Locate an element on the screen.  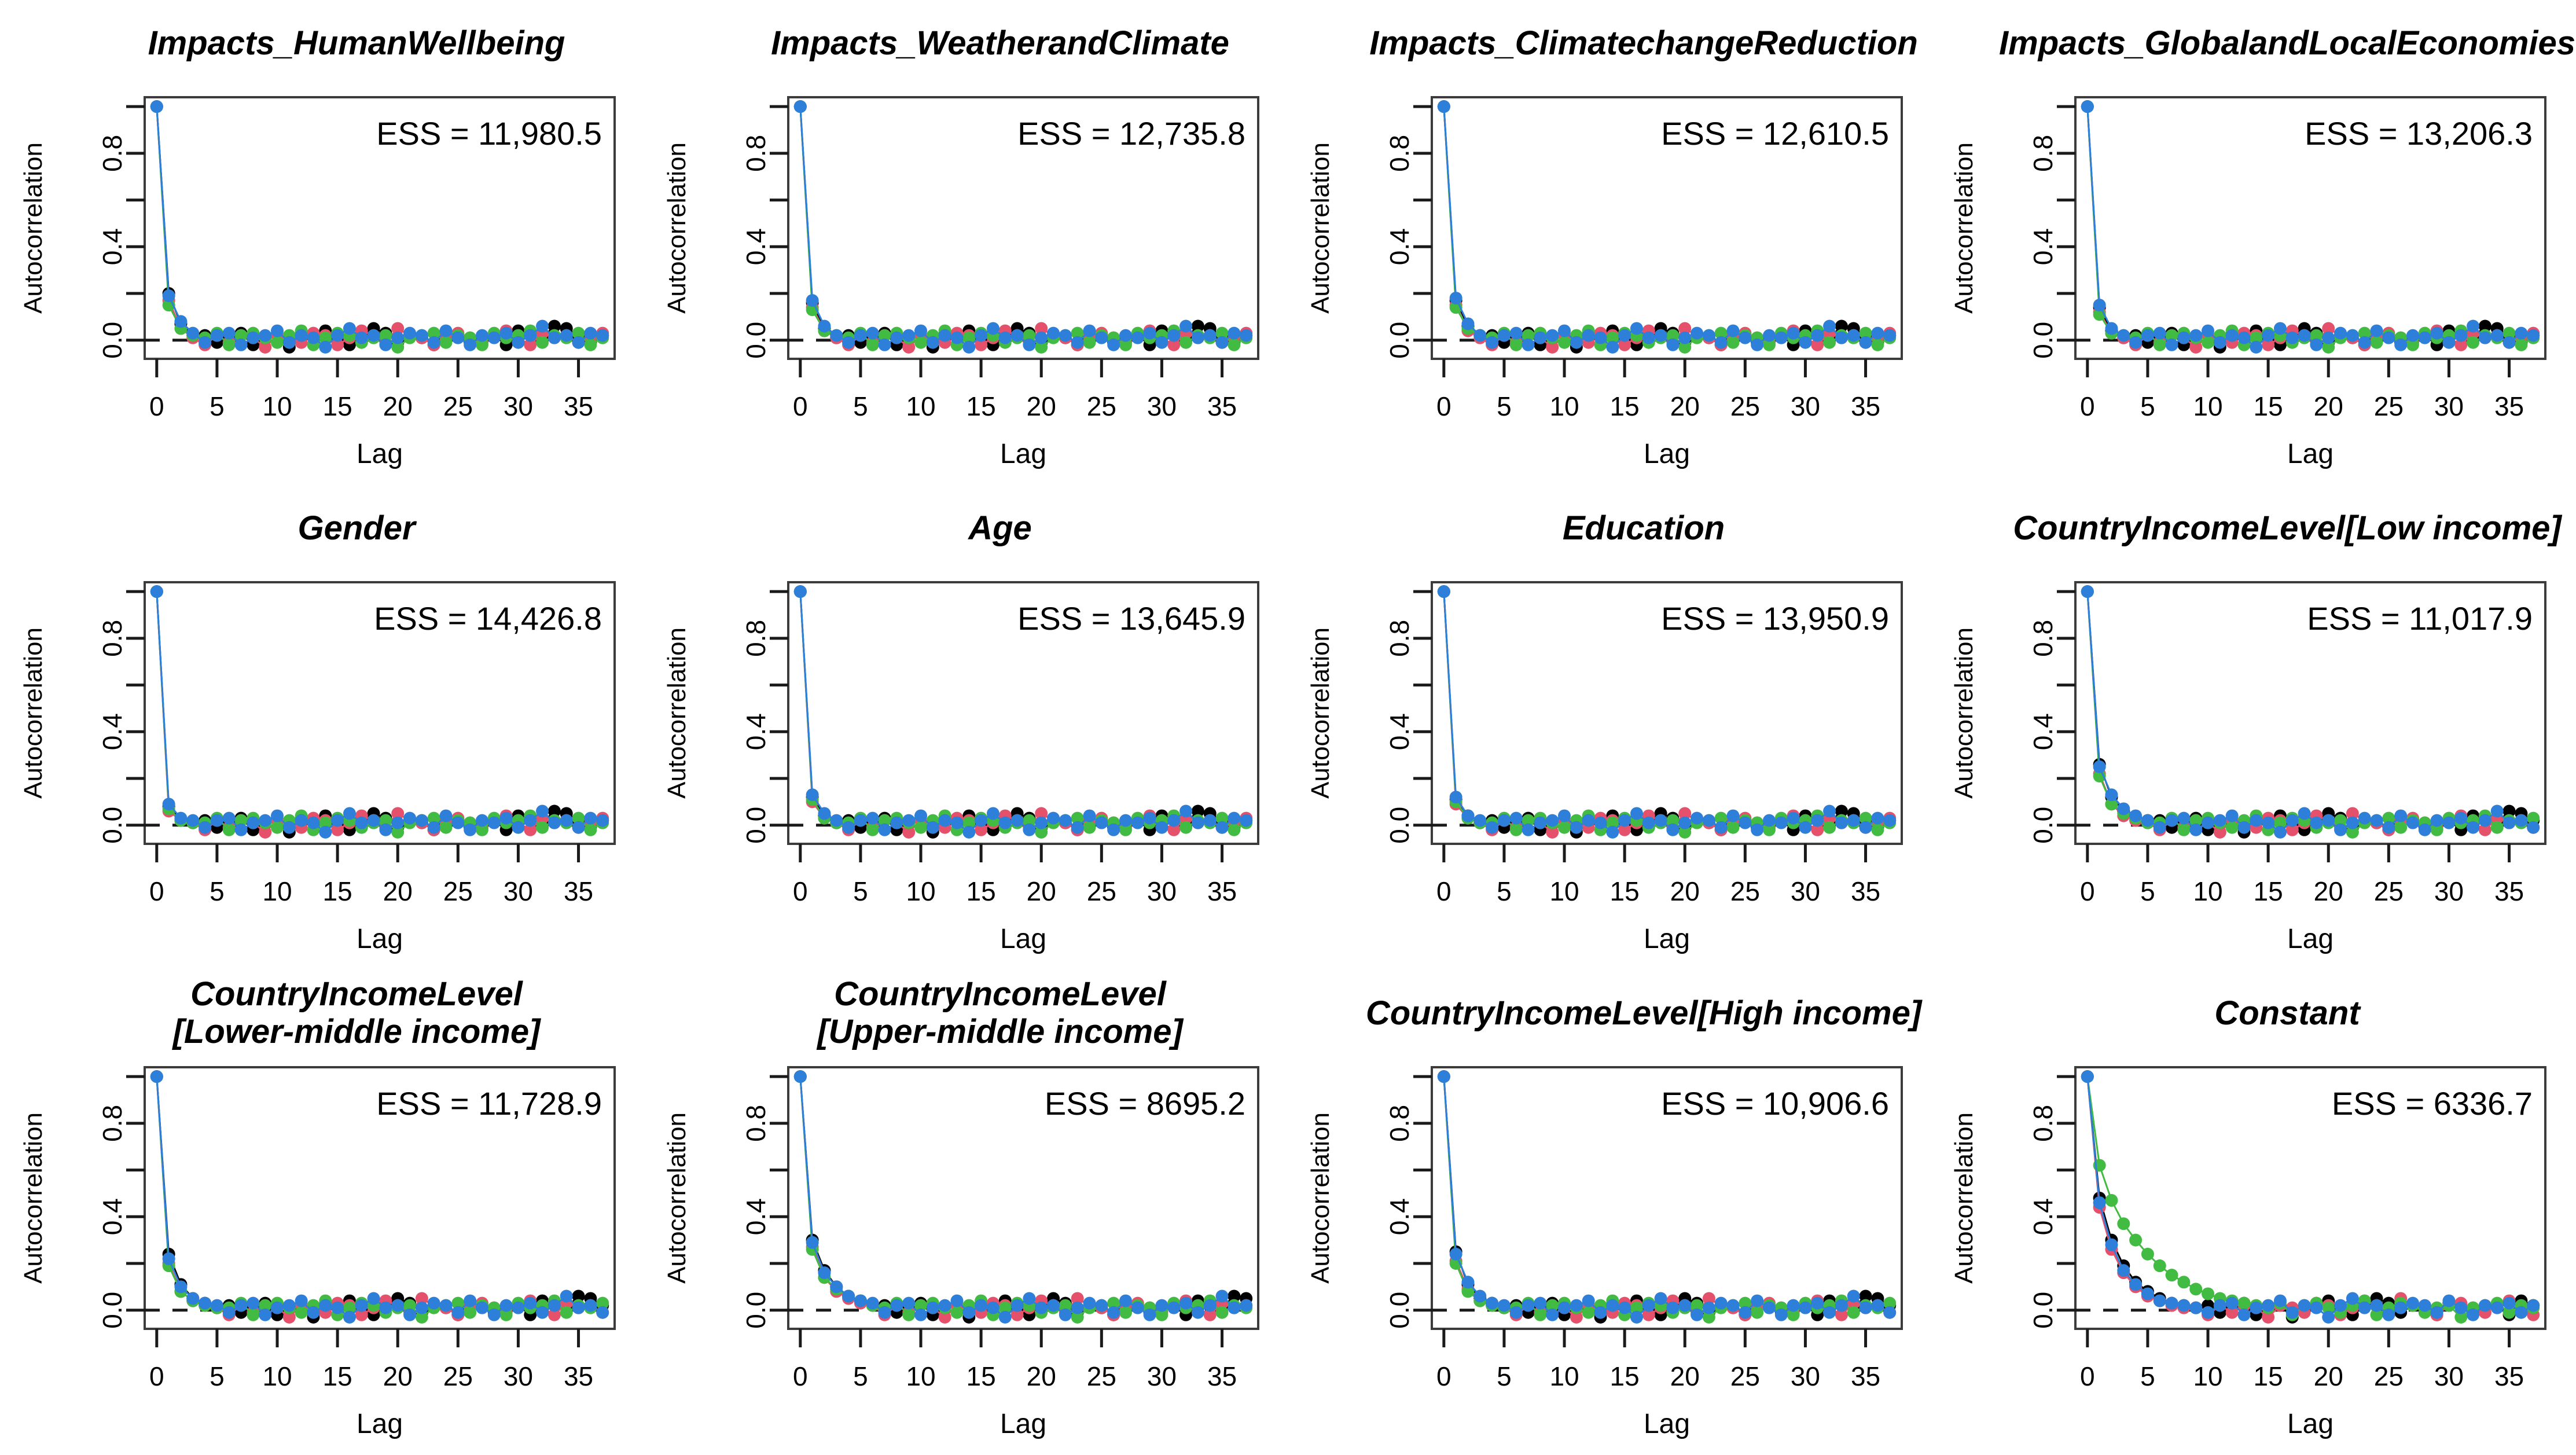
x-tick-label: 15 is located at coordinates (338, 406).